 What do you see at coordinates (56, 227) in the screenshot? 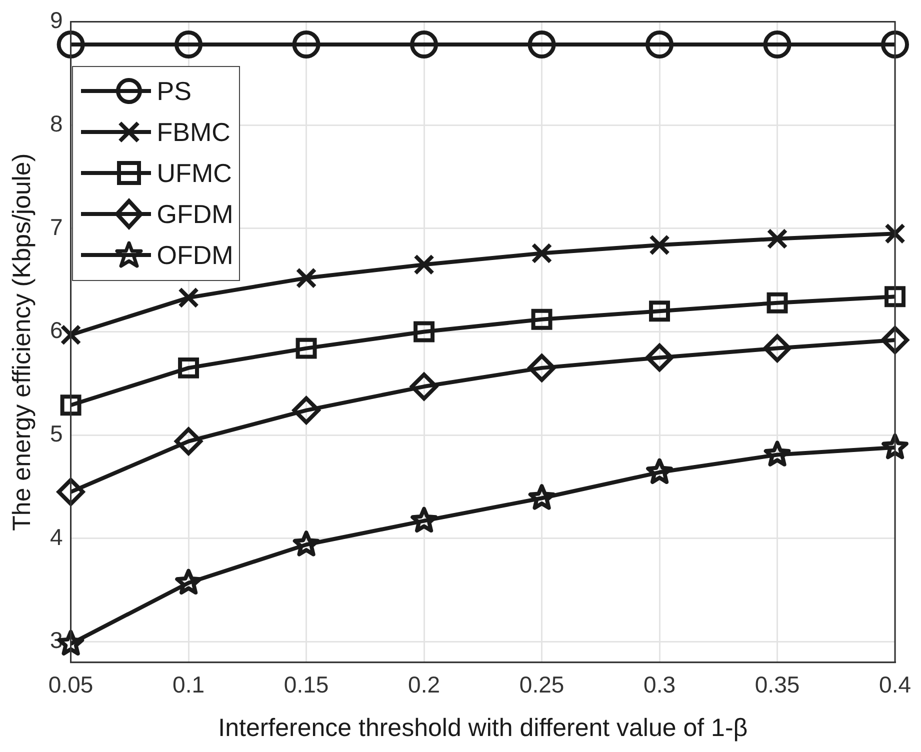
I see `y-tick-label: 7` at bounding box center [56, 227].